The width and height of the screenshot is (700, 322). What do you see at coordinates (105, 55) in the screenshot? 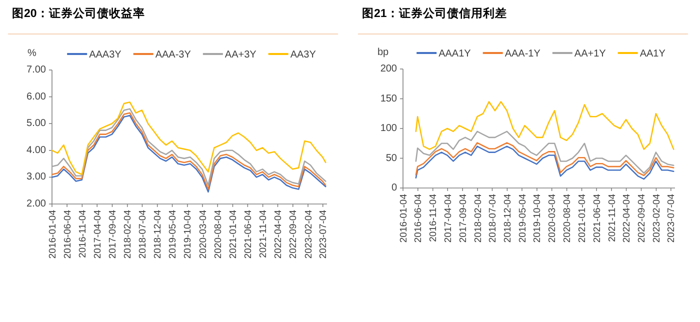
I see `legend-label: AAA3Y` at bounding box center [105, 55].